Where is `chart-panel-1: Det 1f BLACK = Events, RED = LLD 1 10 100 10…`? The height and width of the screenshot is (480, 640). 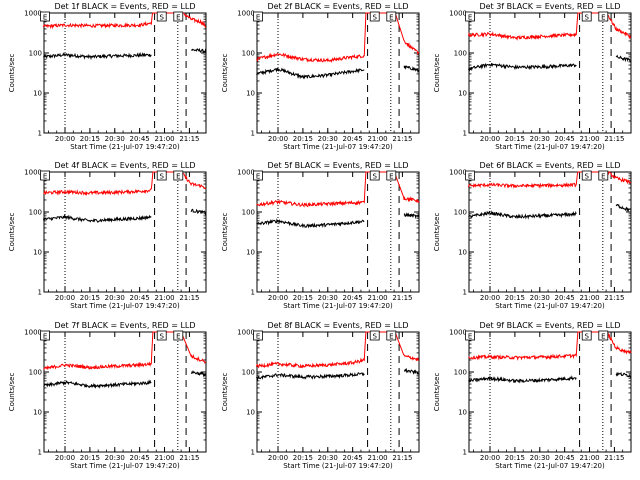 chart-panel-1: Det 1f BLACK = Events, RED = LLD 1 10 100 10… is located at coordinates (107, 76).